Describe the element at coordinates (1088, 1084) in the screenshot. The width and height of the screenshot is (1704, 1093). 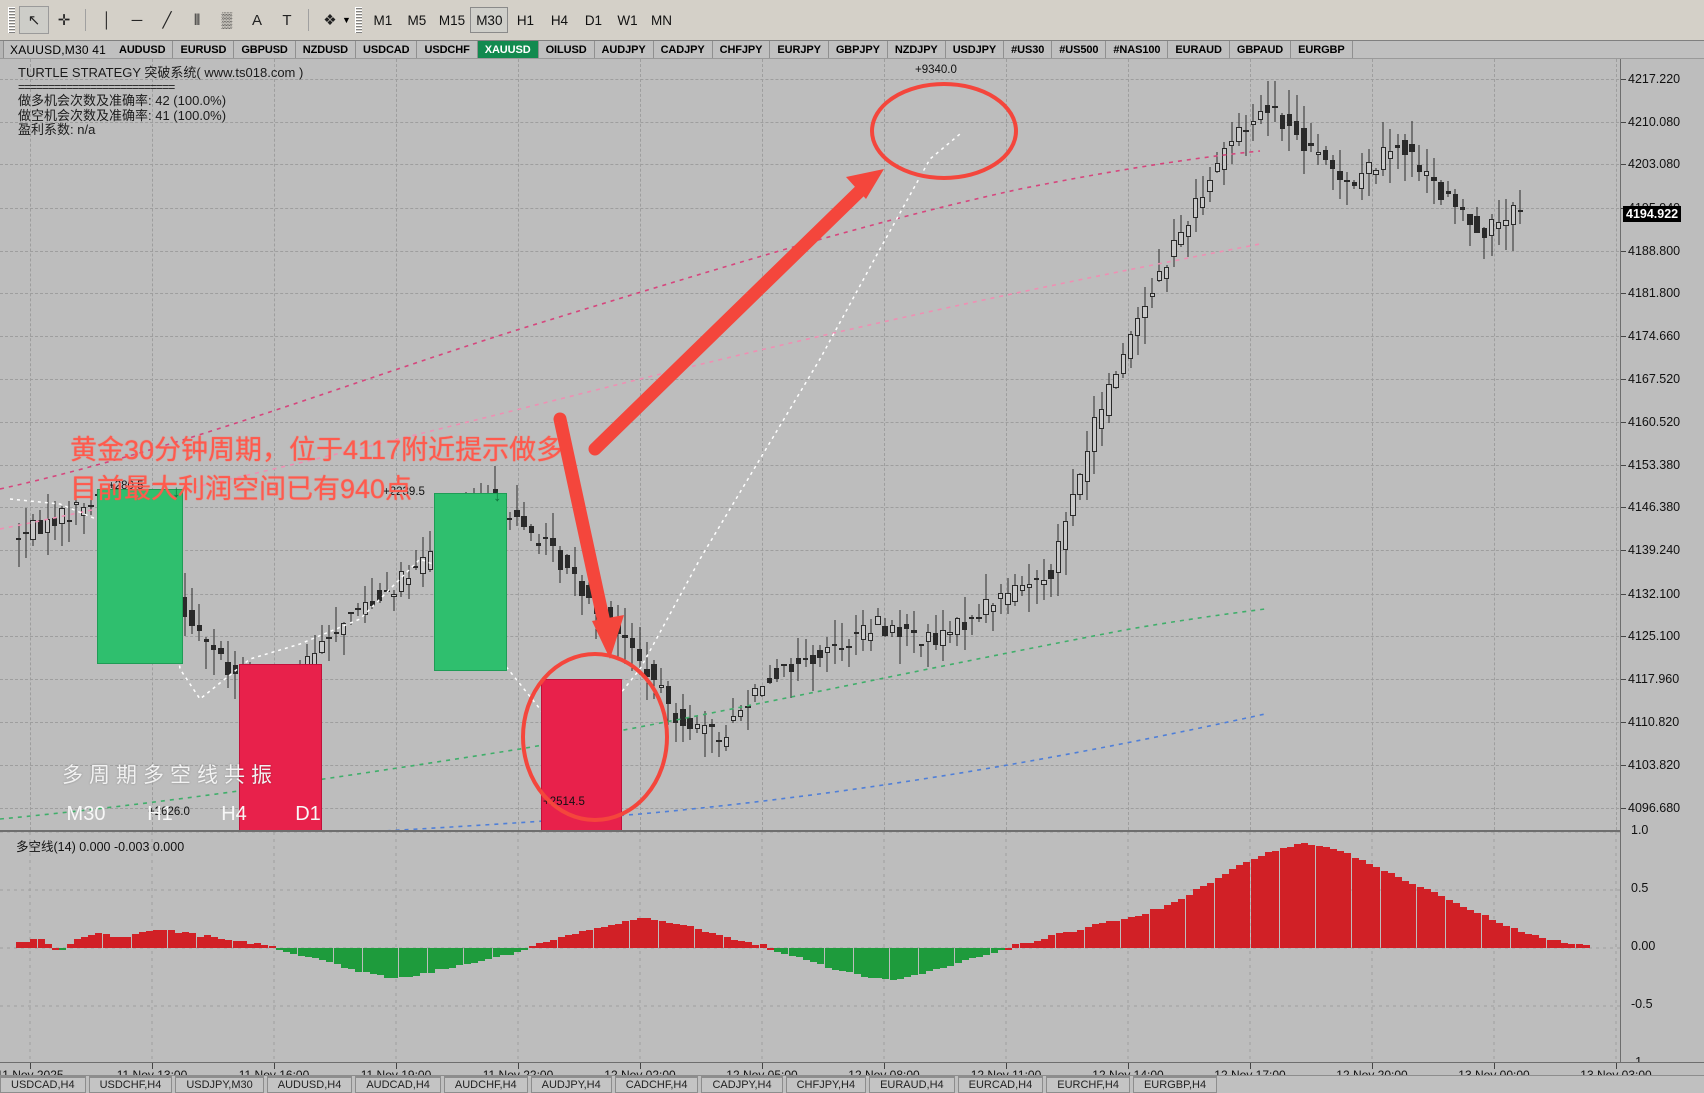
I see `taskbar-chart-eurchf-h4: EURCHF,H4` at that location.